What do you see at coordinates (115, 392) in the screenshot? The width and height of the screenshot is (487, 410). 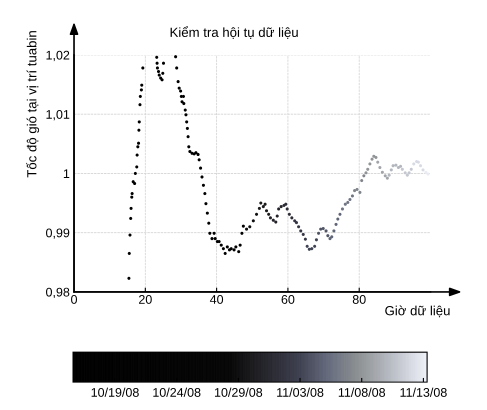 I see `color-bar-label: 10/19/08` at bounding box center [115, 392].